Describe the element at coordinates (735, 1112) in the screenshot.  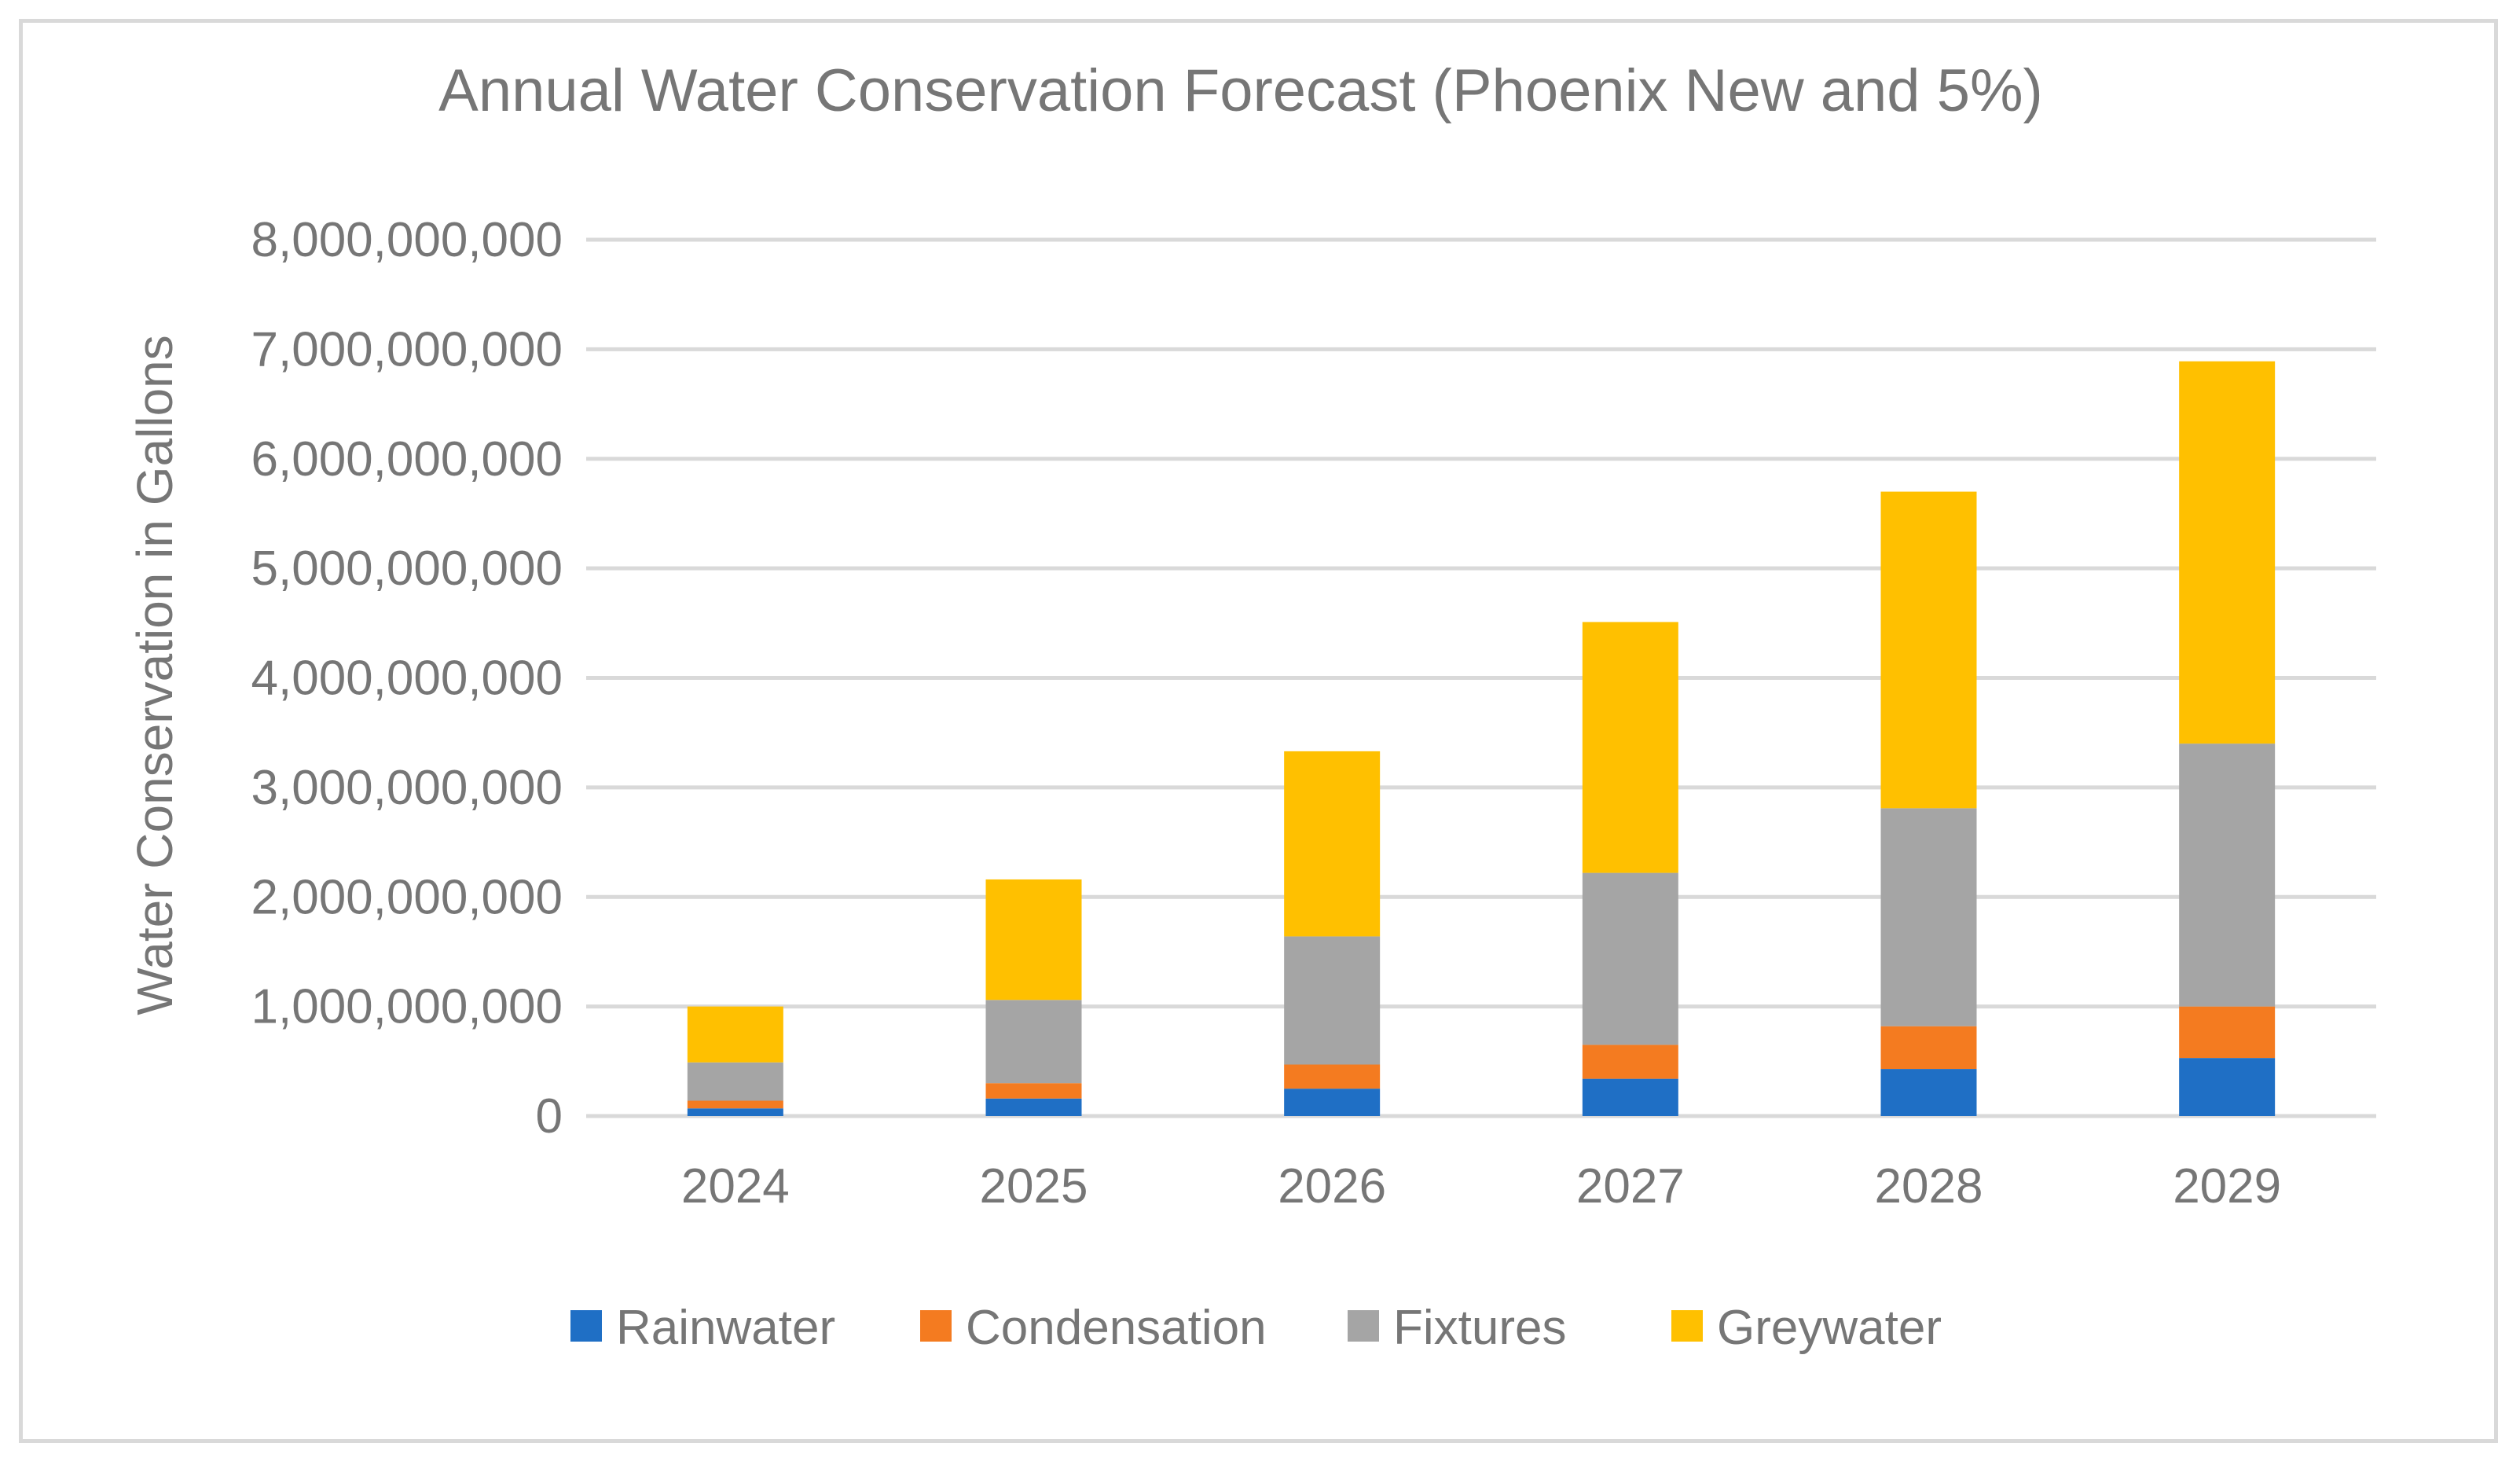
I see `bar-rainwater-2024` at that location.